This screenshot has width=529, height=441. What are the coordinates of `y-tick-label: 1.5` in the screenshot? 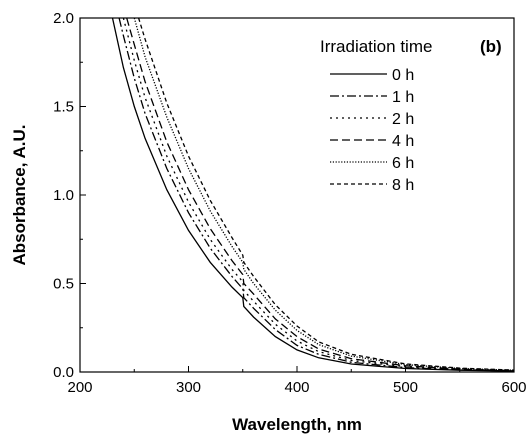 It's located at (63, 107).